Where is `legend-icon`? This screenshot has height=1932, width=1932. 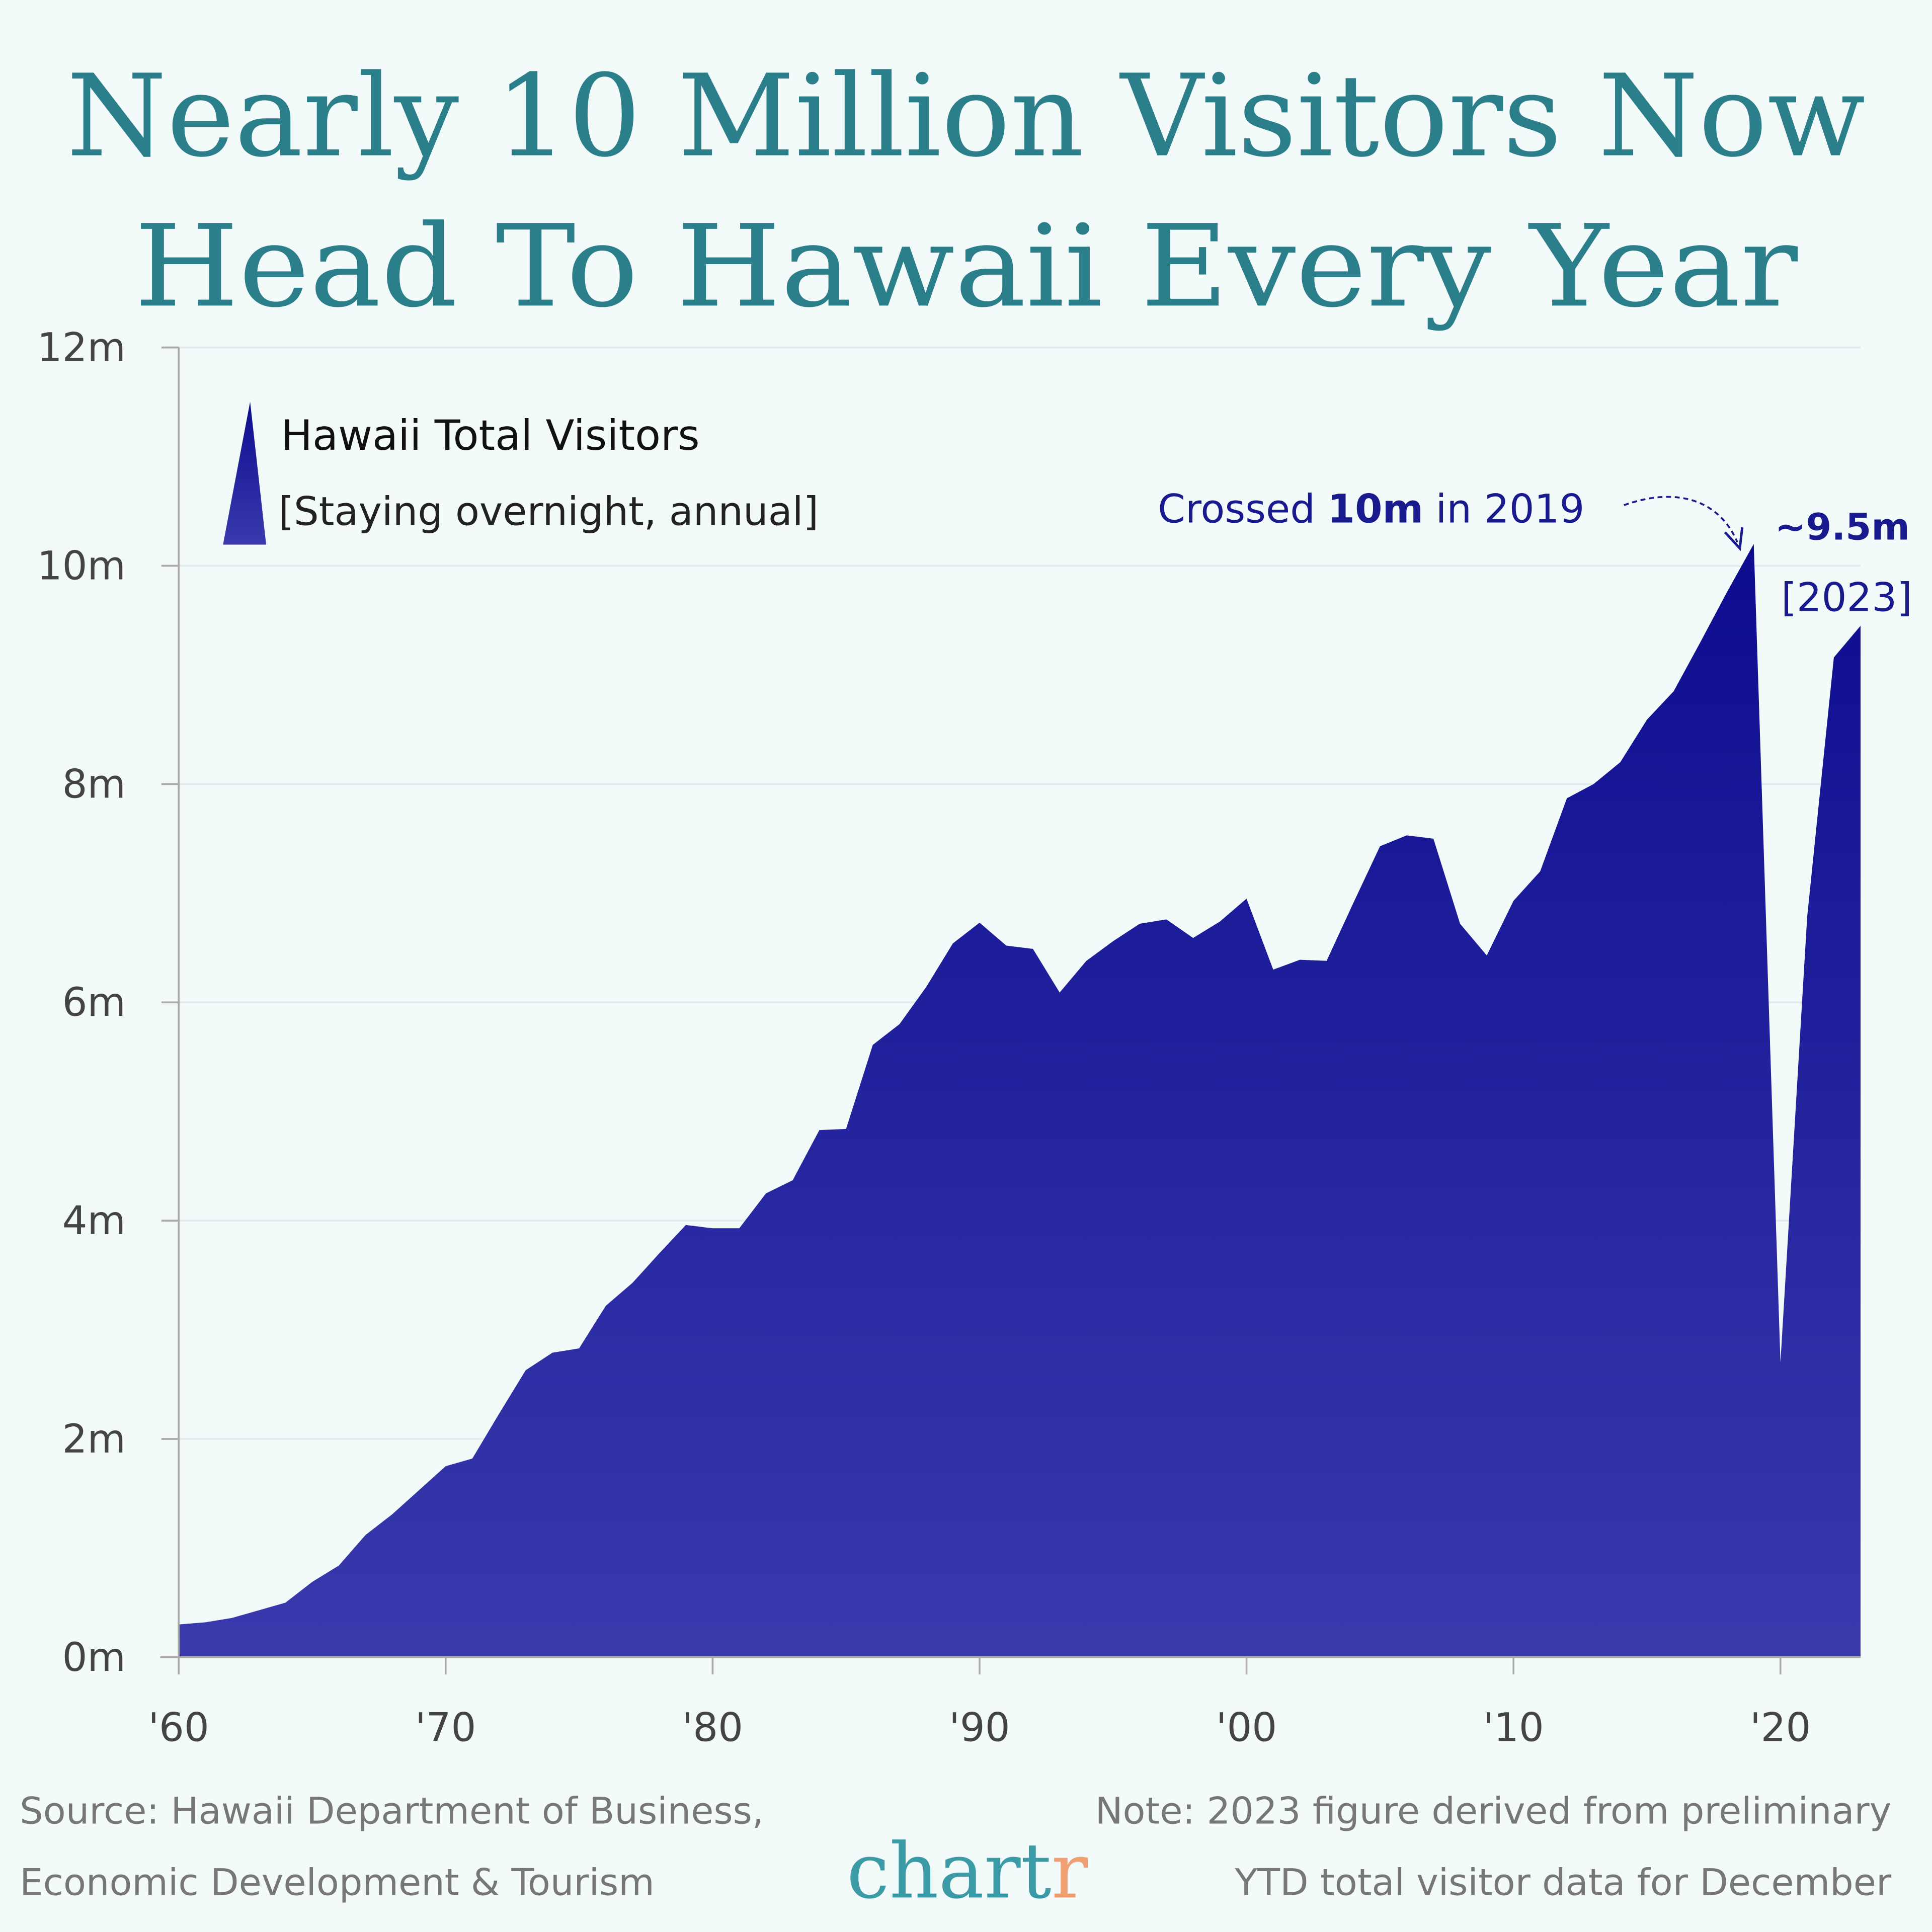
legend-icon is located at coordinates (245, 473).